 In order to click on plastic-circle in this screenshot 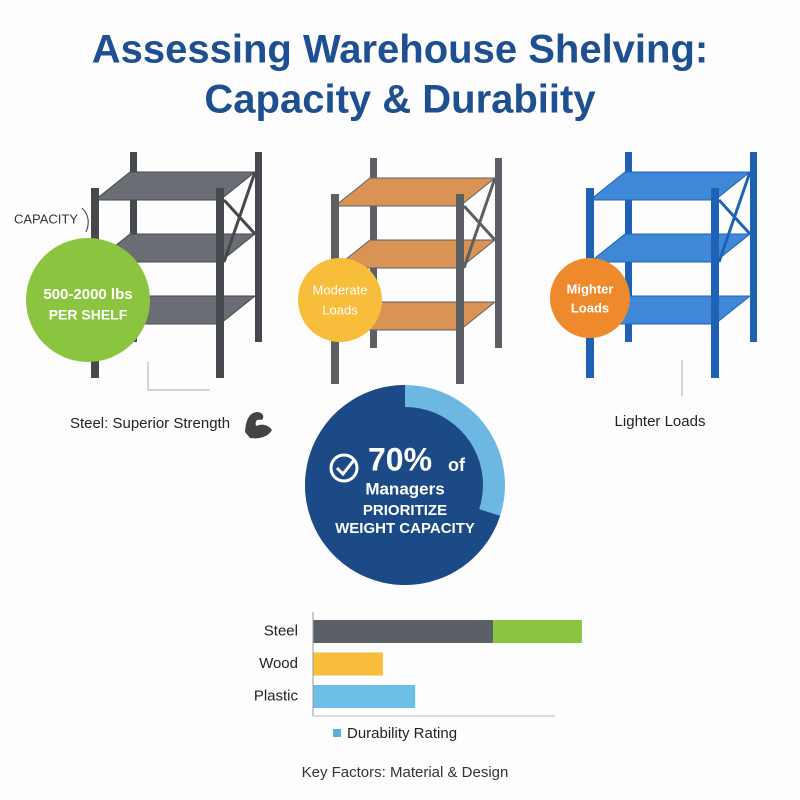, I will do `click(590, 298)`.